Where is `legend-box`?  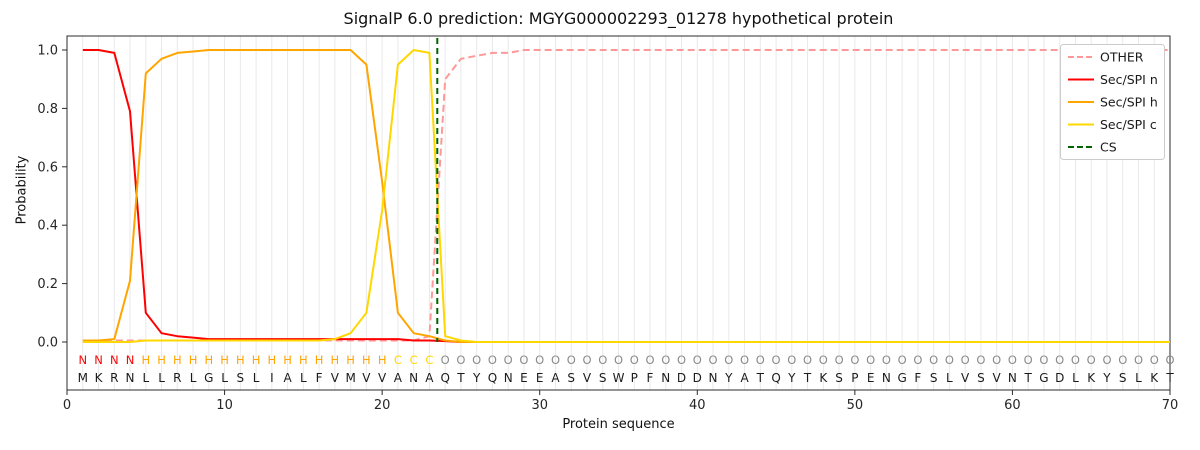 legend-box is located at coordinates (1112, 102).